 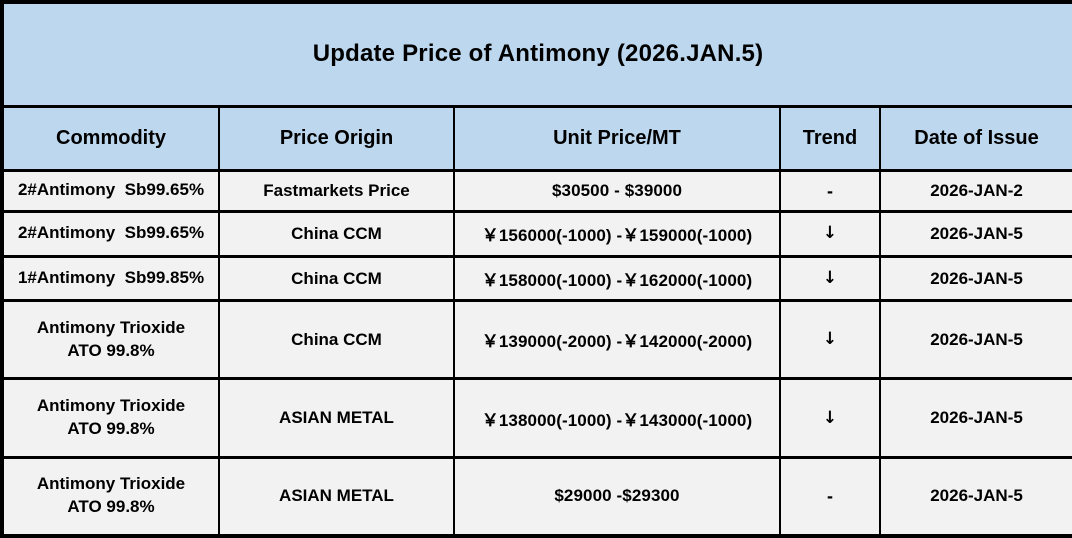 What do you see at coordinates (617, 496) in the screenshot?
I see `unit-price-cell: $29000 -$29300` at bounding box center [617, 496].